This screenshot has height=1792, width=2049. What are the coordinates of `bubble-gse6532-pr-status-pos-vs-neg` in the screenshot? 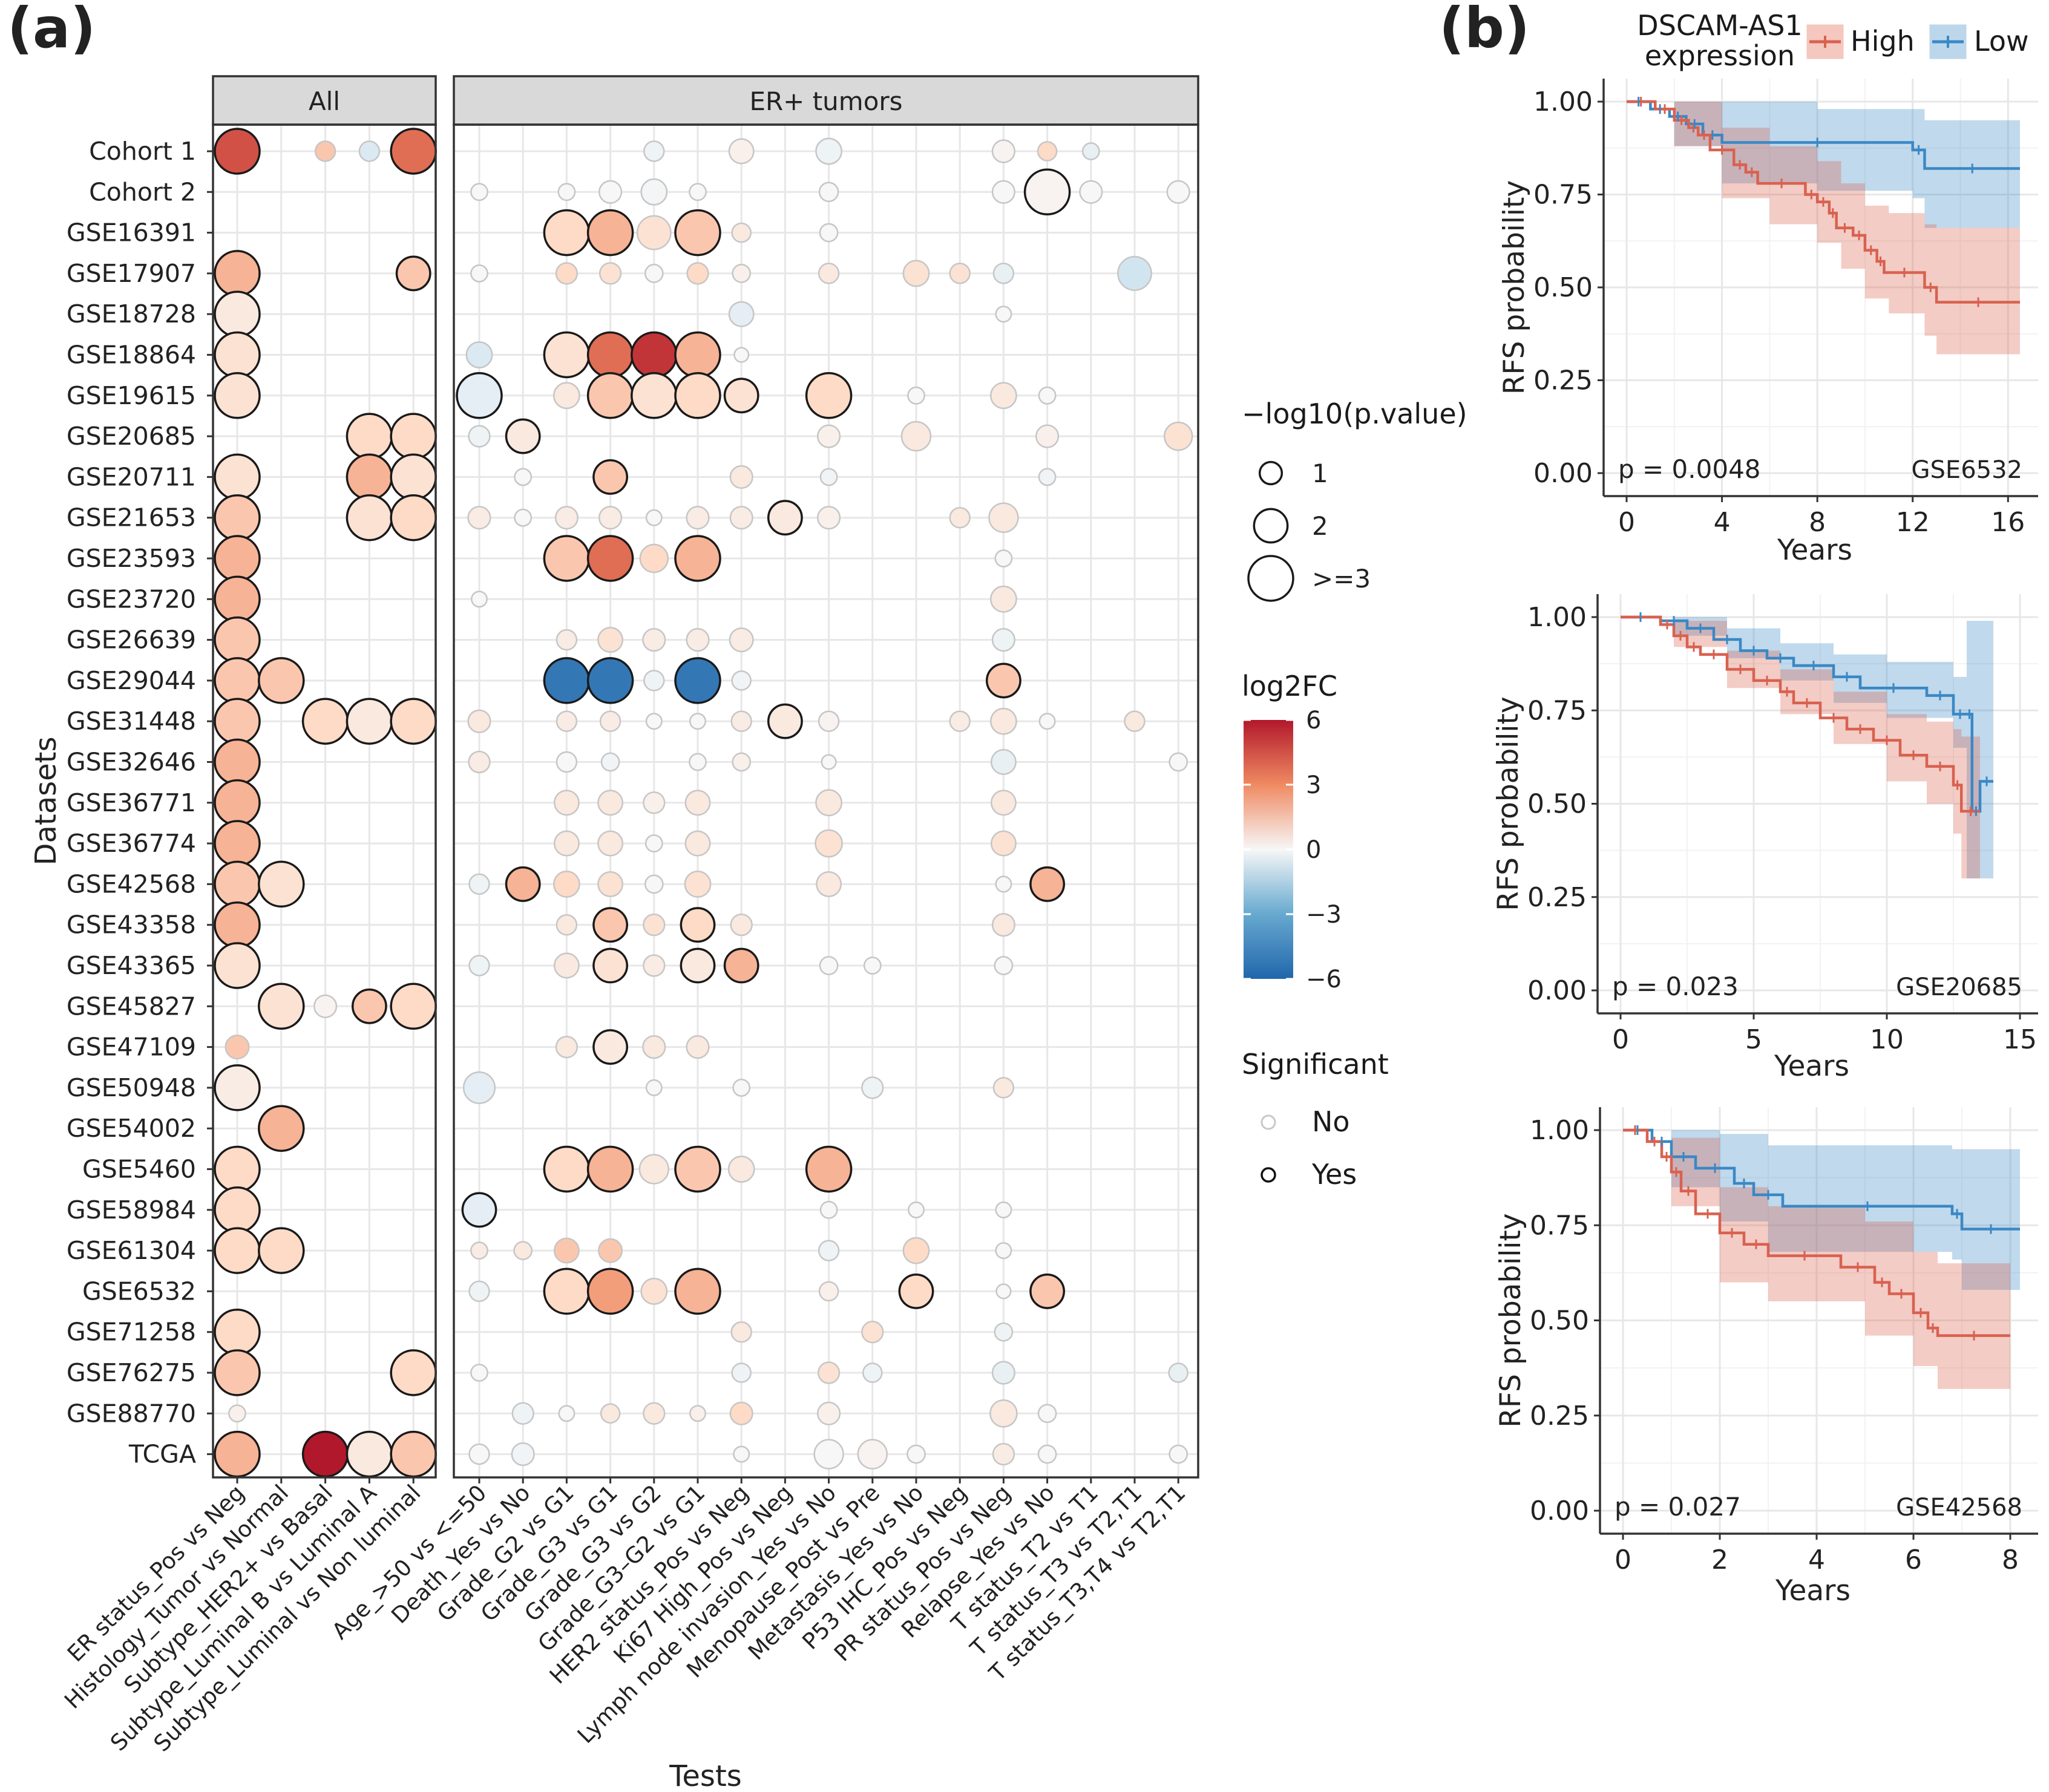 It's located at (1003, 1291).